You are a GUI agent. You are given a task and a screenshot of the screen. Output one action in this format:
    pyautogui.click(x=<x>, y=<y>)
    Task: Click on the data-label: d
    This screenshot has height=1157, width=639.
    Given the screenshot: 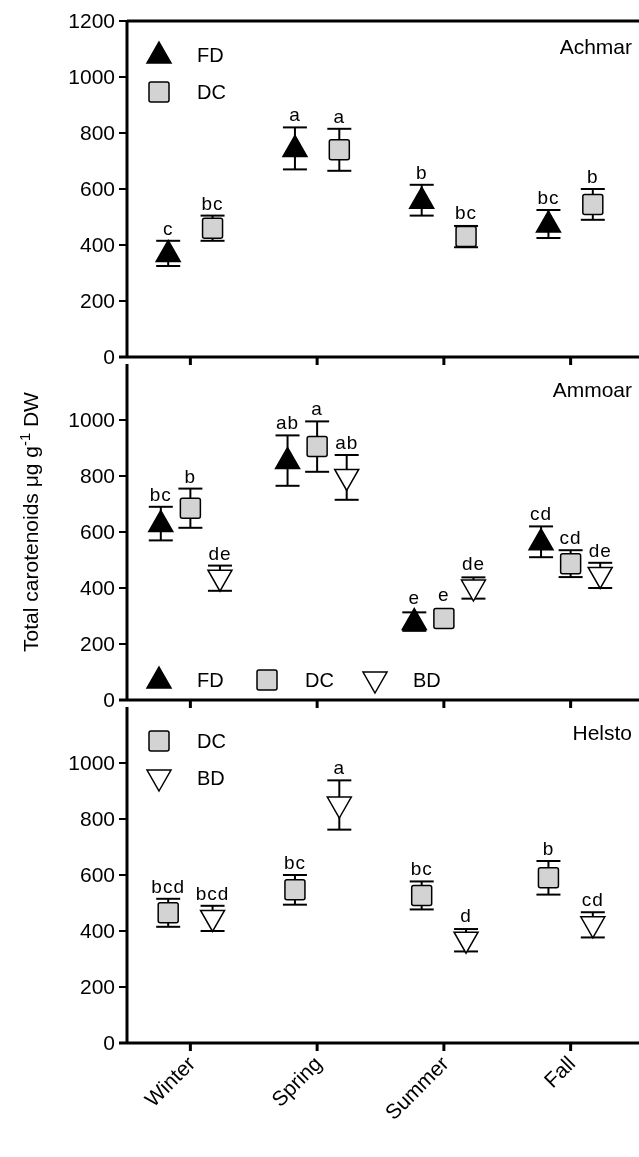 What is the action you would take?
    pyautogui.click(x=466, y=916)
    